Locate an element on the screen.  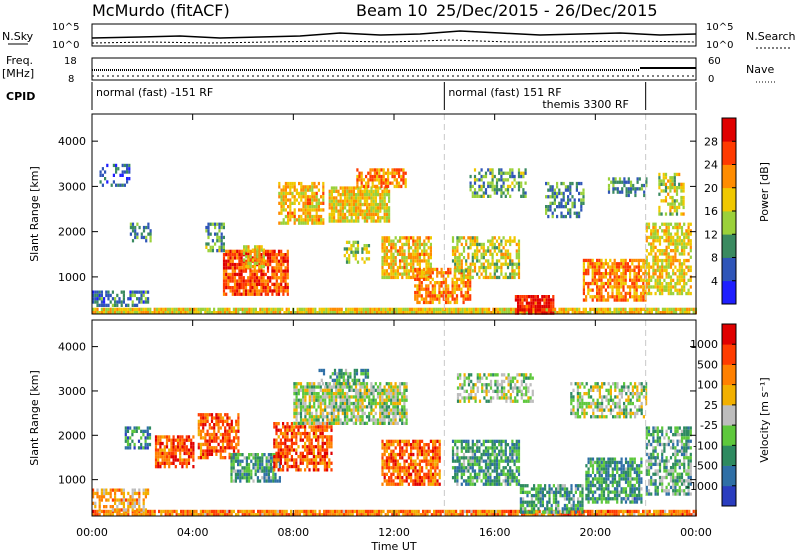
colorbar-tick-label: 16 is located at coordinates (711, 211).